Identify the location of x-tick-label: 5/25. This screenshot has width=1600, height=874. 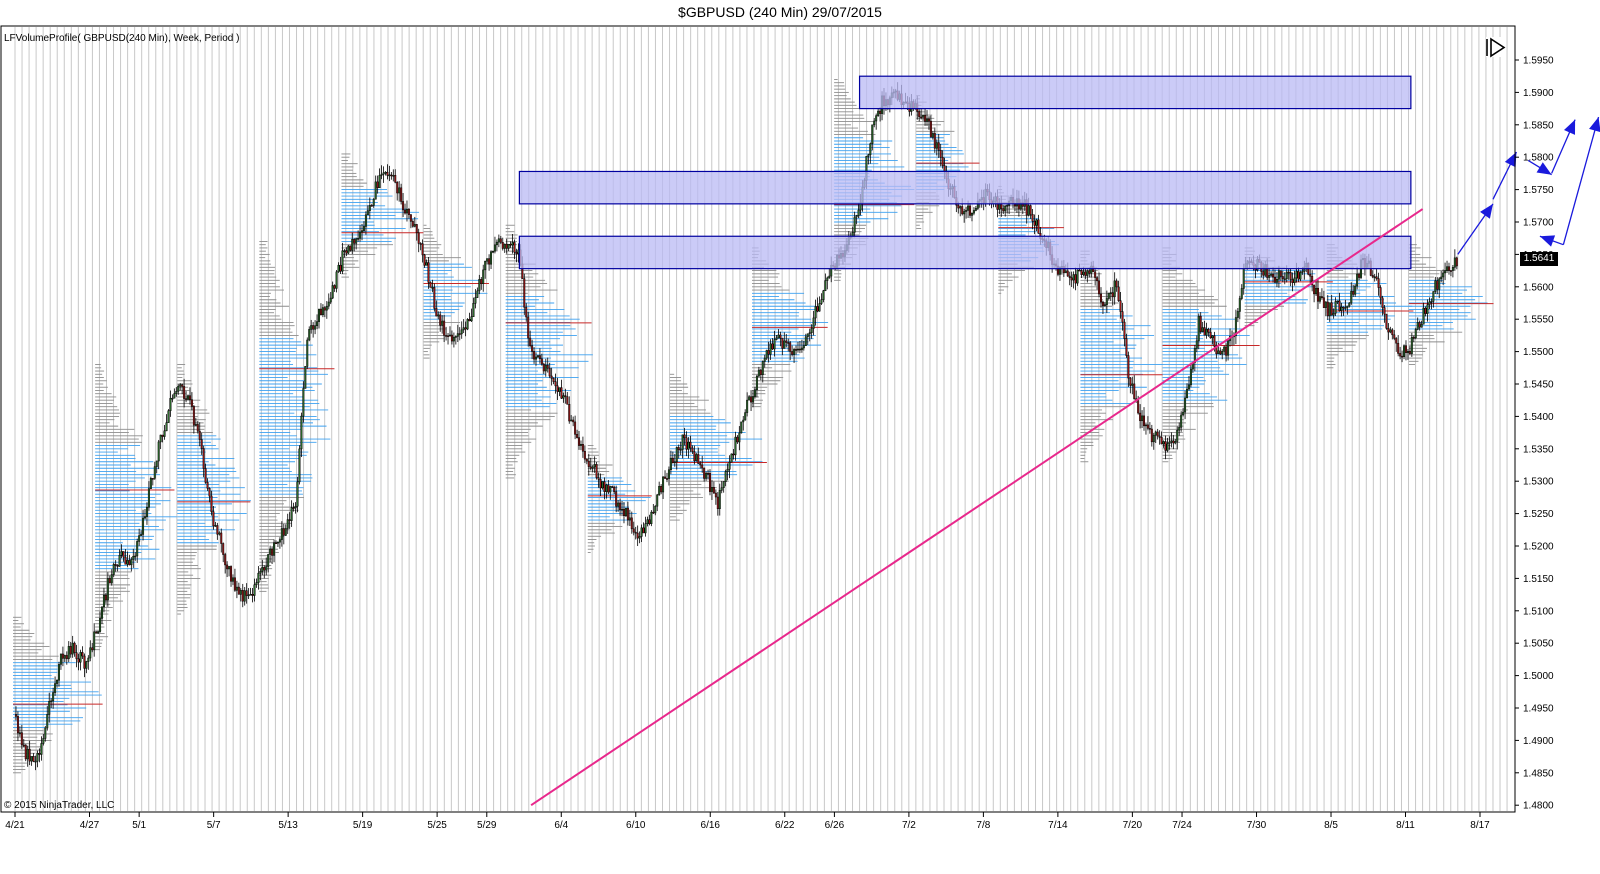
(437, 825).